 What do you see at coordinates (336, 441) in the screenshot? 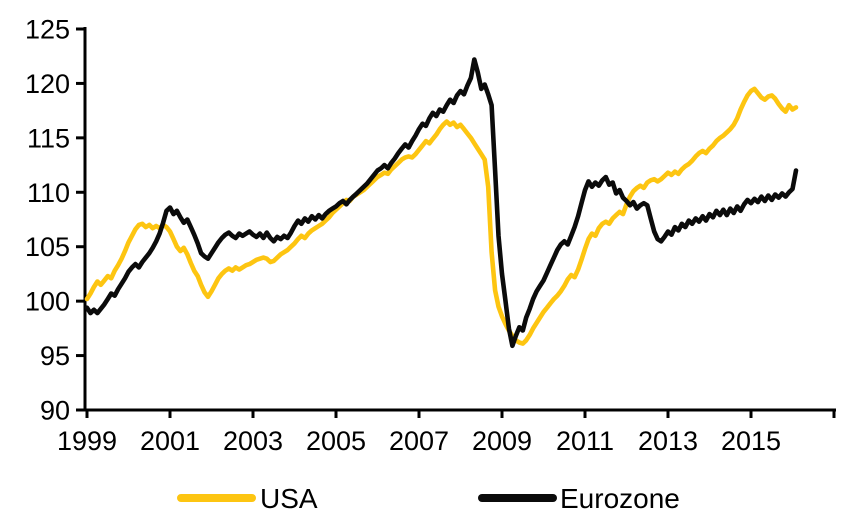
I see `x-tick-label: 2005` at bounding box center [336, 441].